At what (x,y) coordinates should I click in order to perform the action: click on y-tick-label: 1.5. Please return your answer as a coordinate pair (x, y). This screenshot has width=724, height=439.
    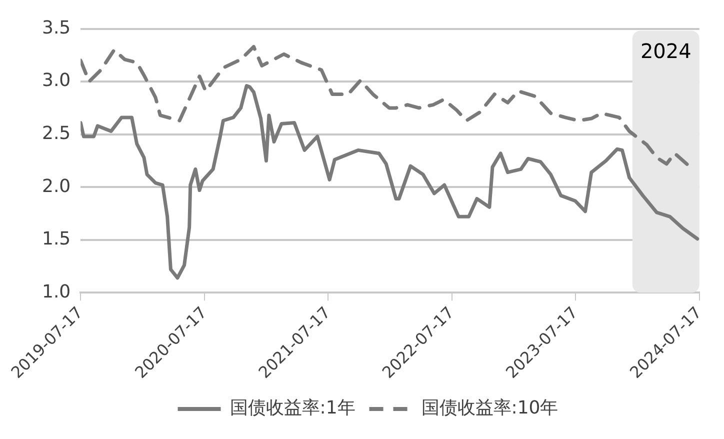
    Looking at the image, I should click on (56, 239).